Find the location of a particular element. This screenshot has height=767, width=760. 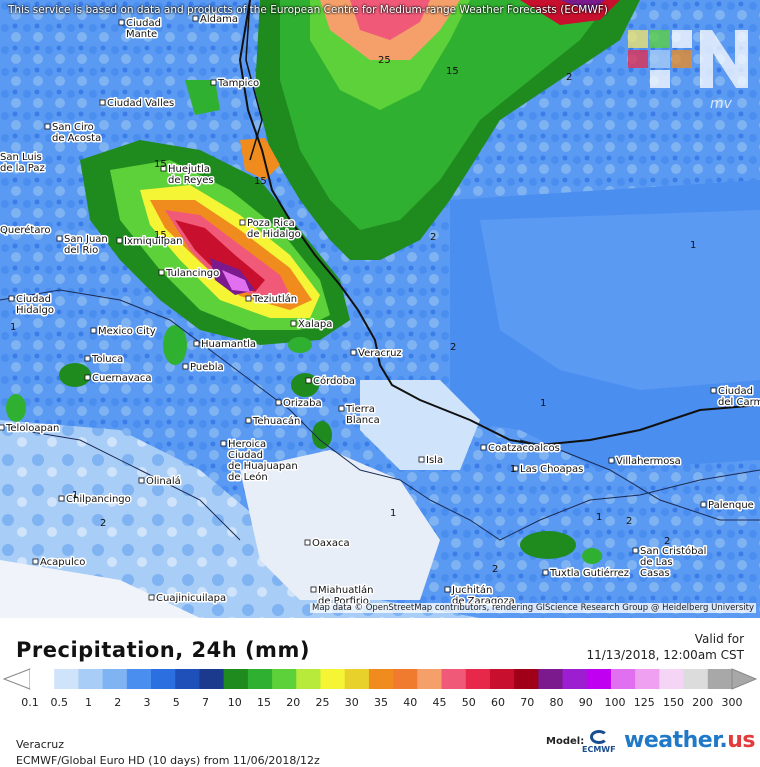

city-name: Huejutla is located at coordinates (189, 169).